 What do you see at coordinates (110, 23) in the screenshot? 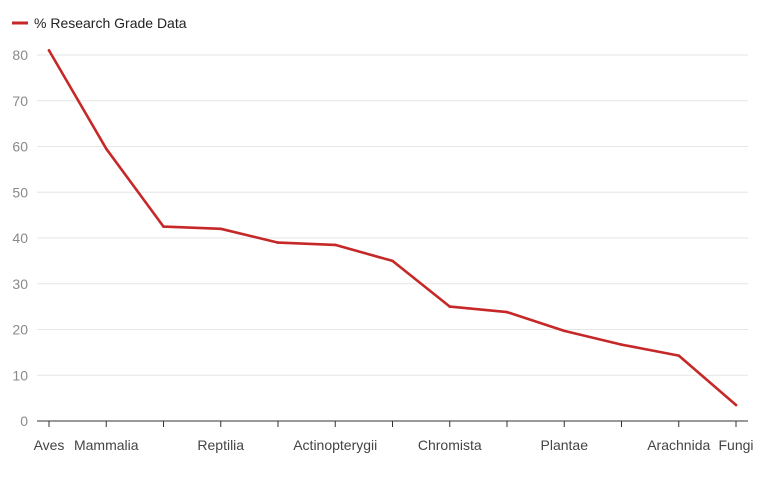
I see `legend-label: % Research Grade Data` at bounding box center [110, 23].